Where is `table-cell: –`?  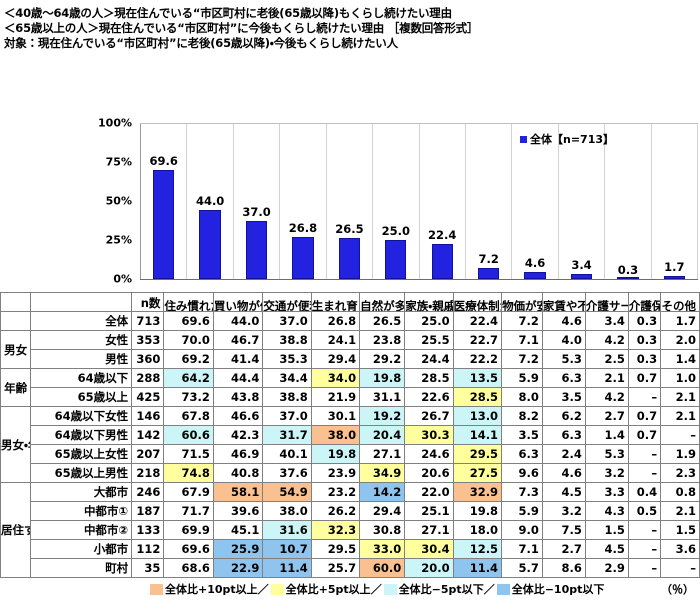 table-cell: – is located at coordinates (680, 435).